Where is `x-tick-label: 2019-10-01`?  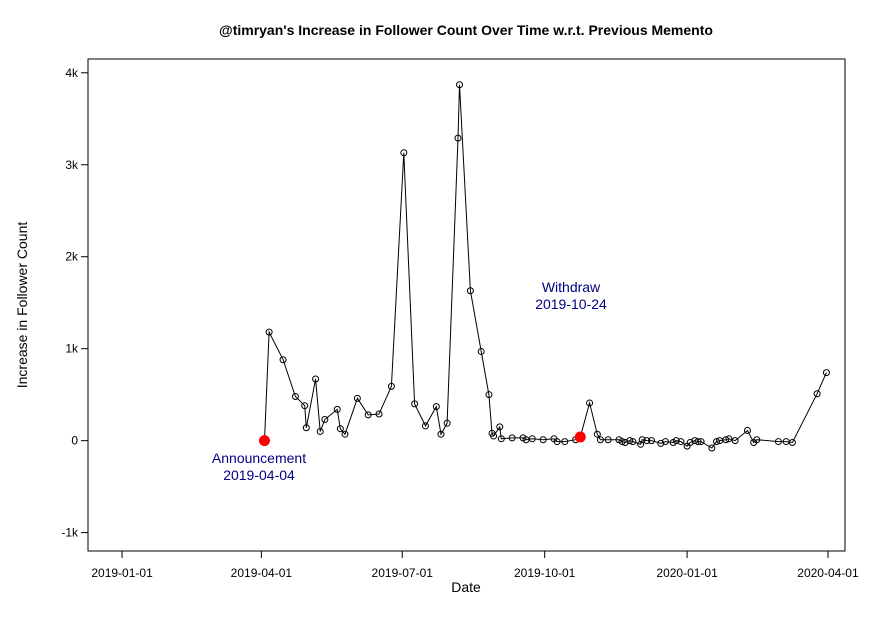
x-tick-label: 2019-10-01 is located at coordinates (545, 573).